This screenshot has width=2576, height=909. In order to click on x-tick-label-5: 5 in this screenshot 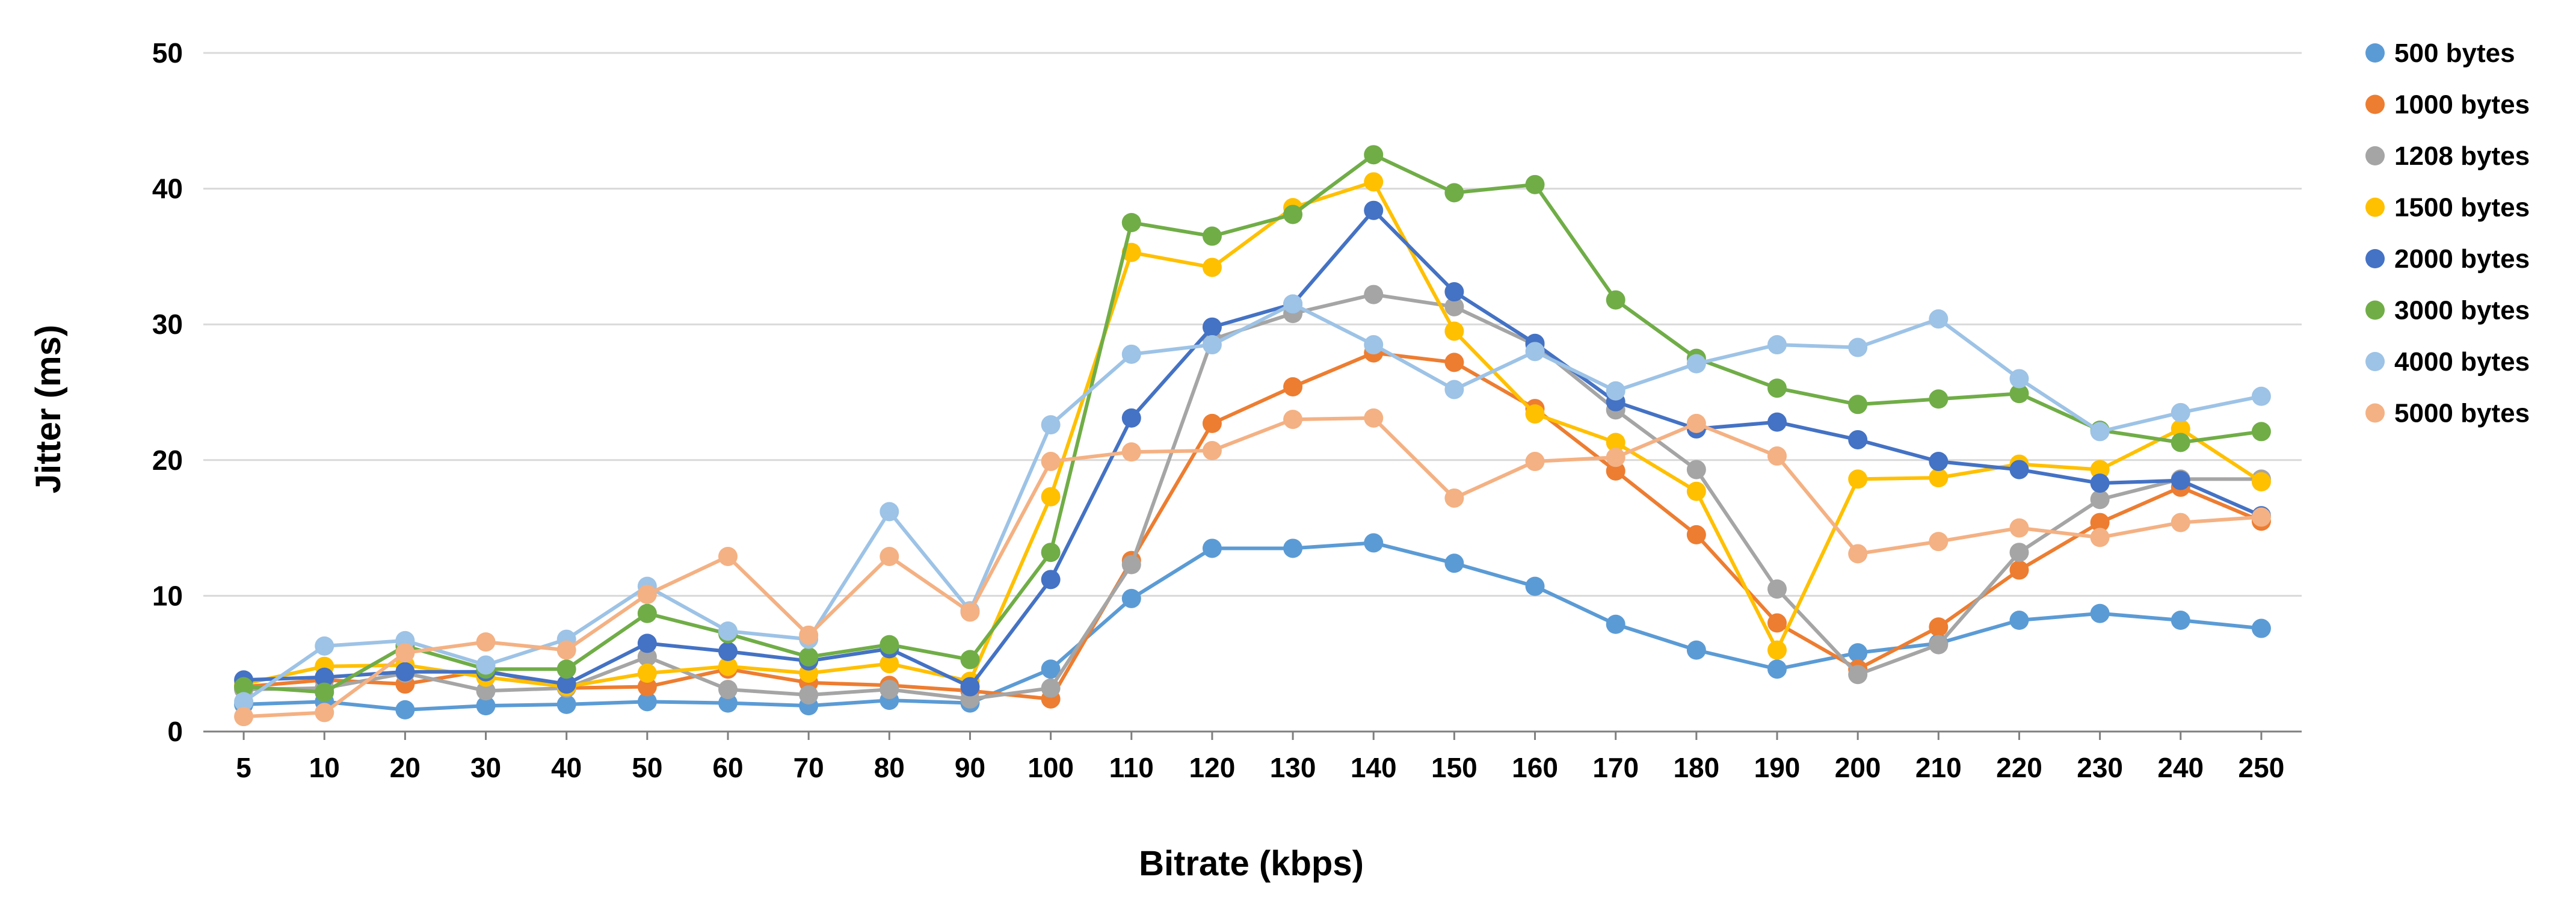, I will do `click(243, 767)`.